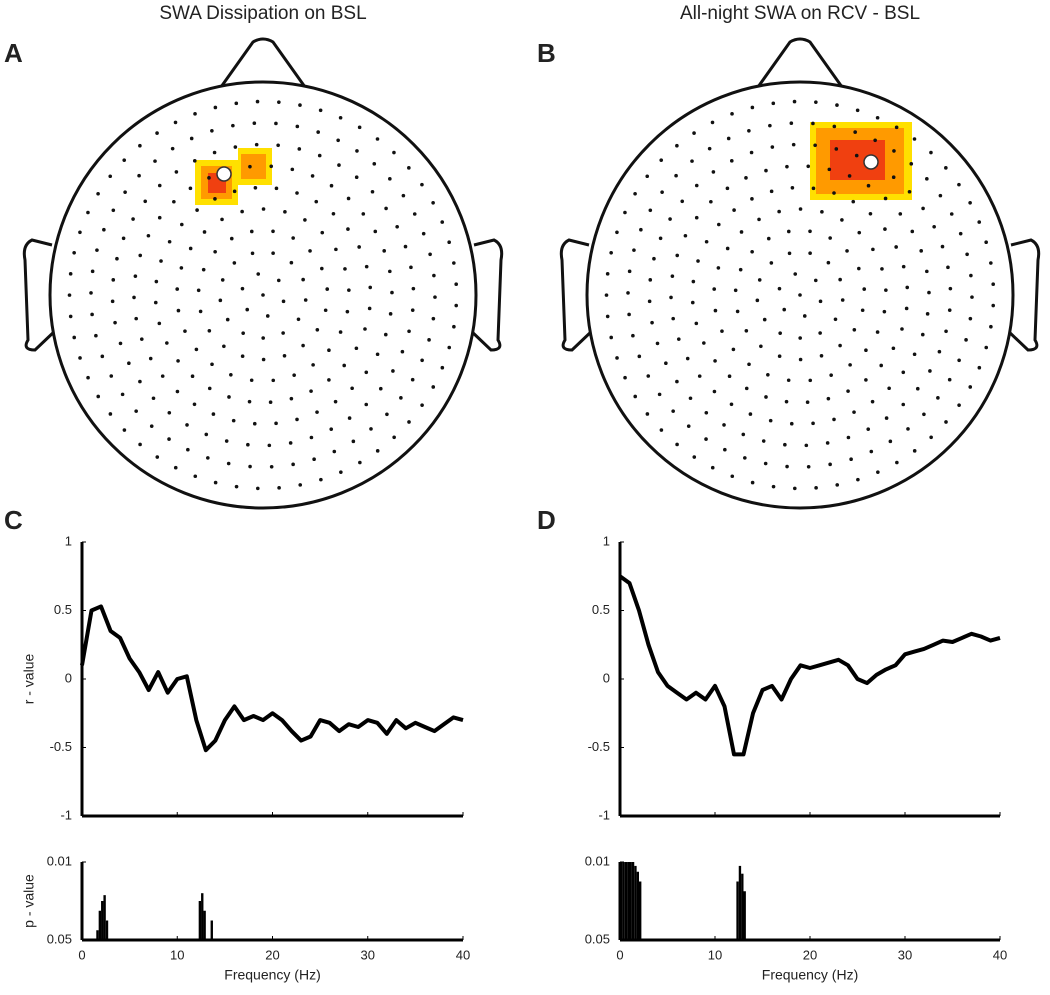 Image resolution: width=1050 pixels, height=995 pixels. Describe the element at coordinates (262, 13) in the screenshot. I see `panel-title: SWA Dissipation on BSL` at that location.